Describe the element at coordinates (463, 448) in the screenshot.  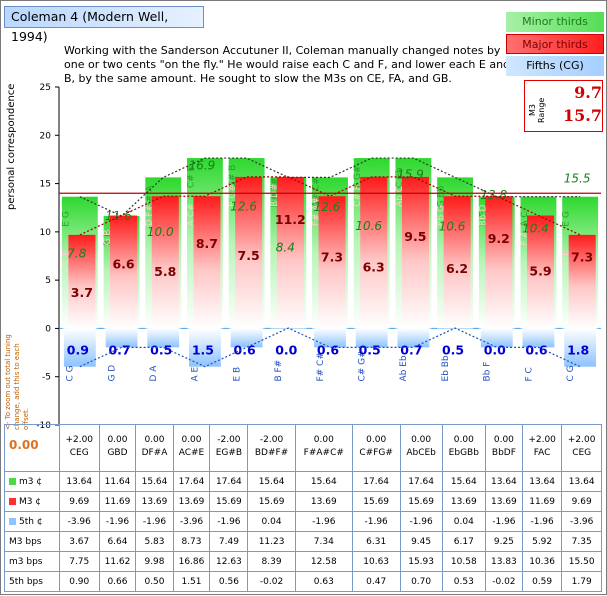
I see `chord-header-cell: 0.00 EbGBb` at that location.